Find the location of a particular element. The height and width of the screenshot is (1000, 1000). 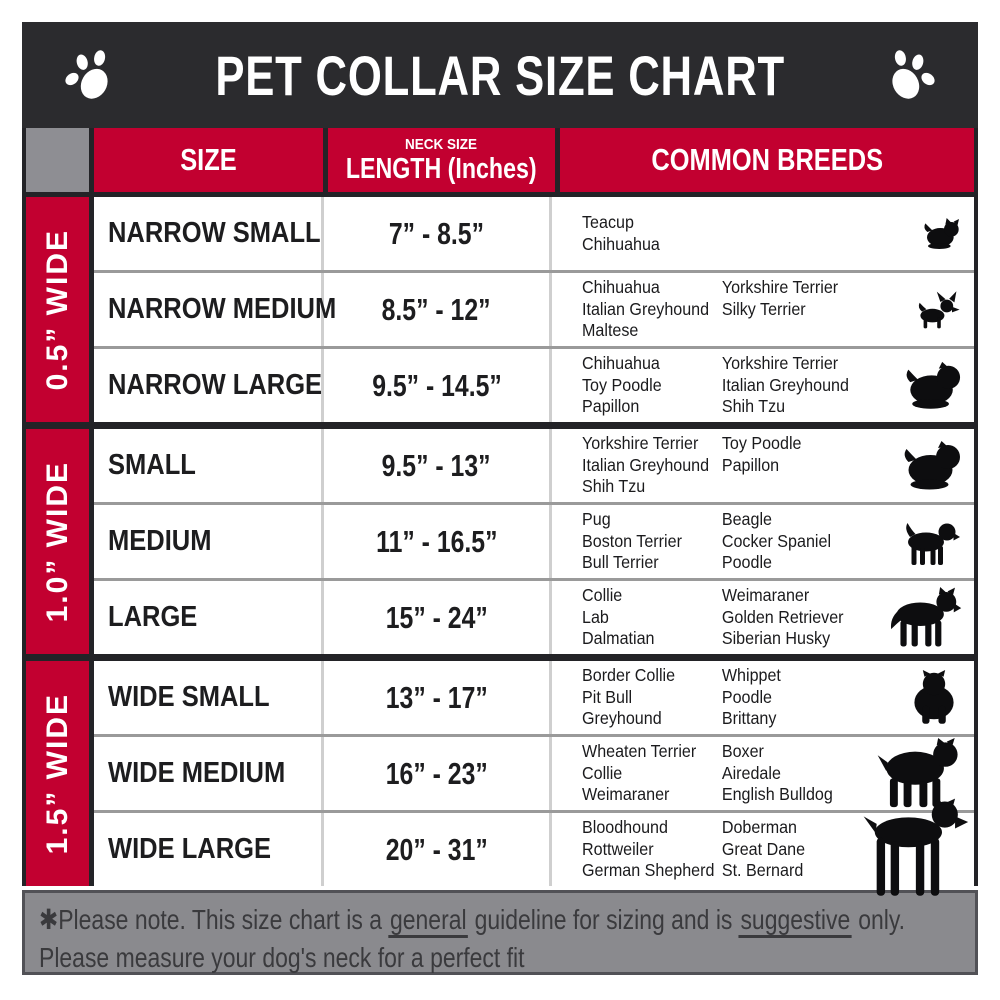

breeds-list-primary: Chihuahua Toy Poodle Papillon is located at coordinates (622, 384).